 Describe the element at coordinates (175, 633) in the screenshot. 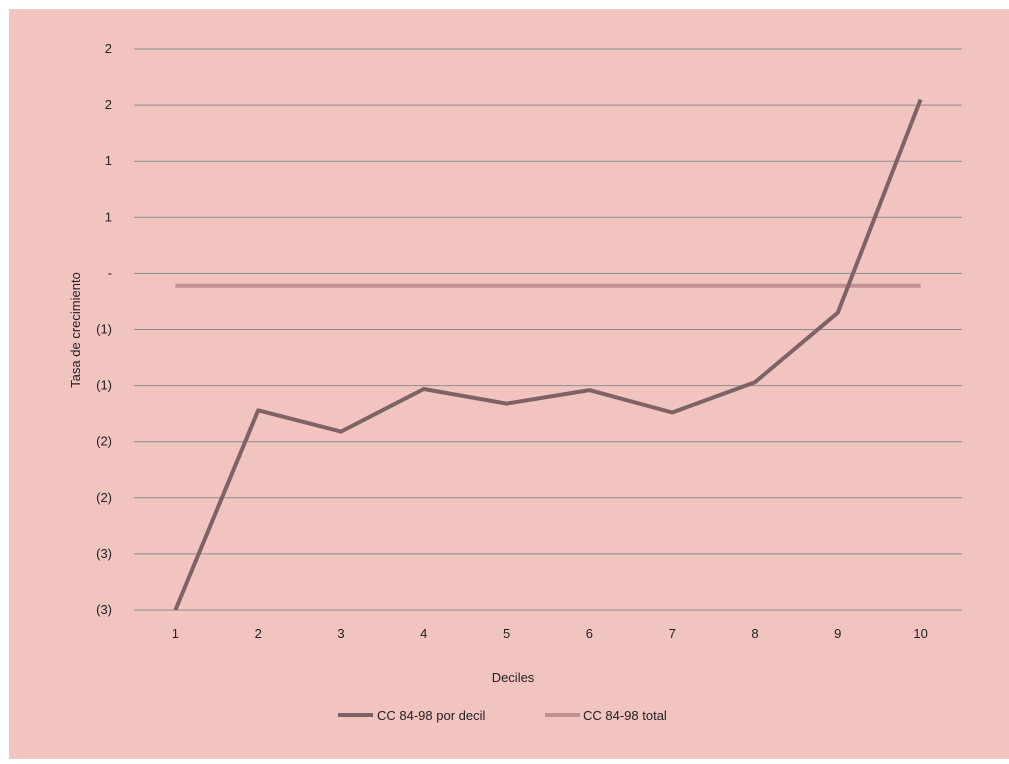

I see `x-tick-label: 1` at that location.